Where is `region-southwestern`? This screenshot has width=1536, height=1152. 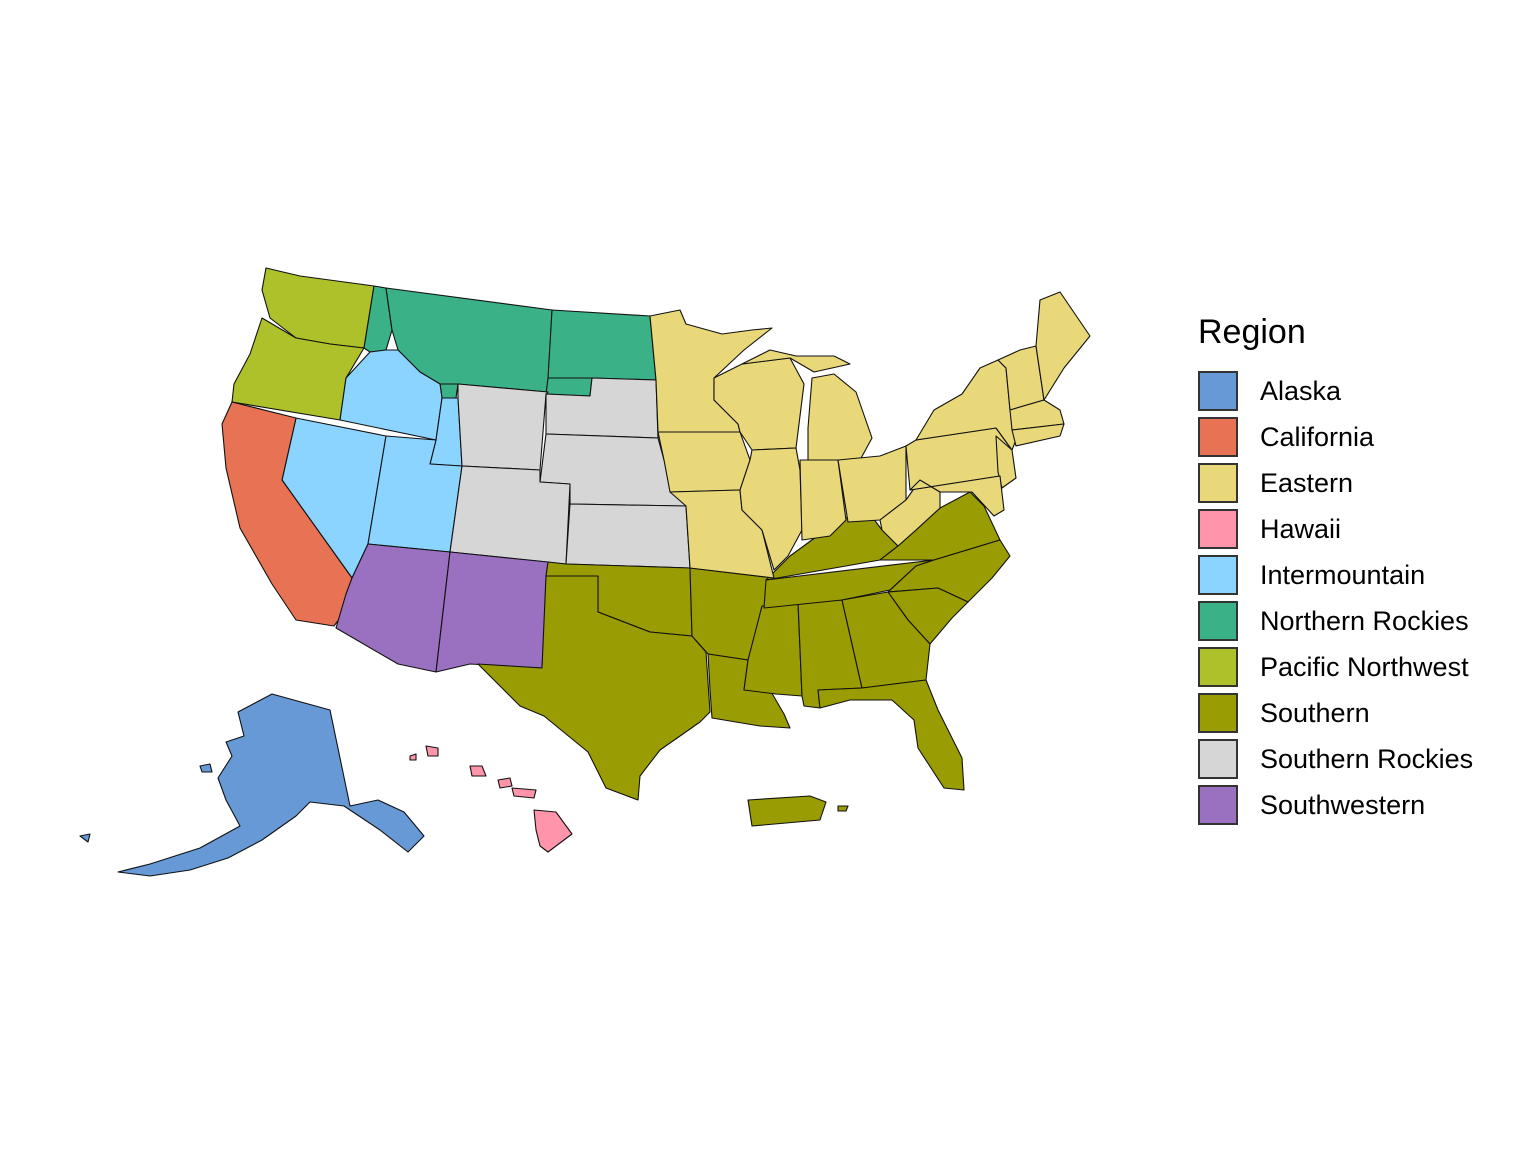
region-southwestern is located at coordinates (442, 608).